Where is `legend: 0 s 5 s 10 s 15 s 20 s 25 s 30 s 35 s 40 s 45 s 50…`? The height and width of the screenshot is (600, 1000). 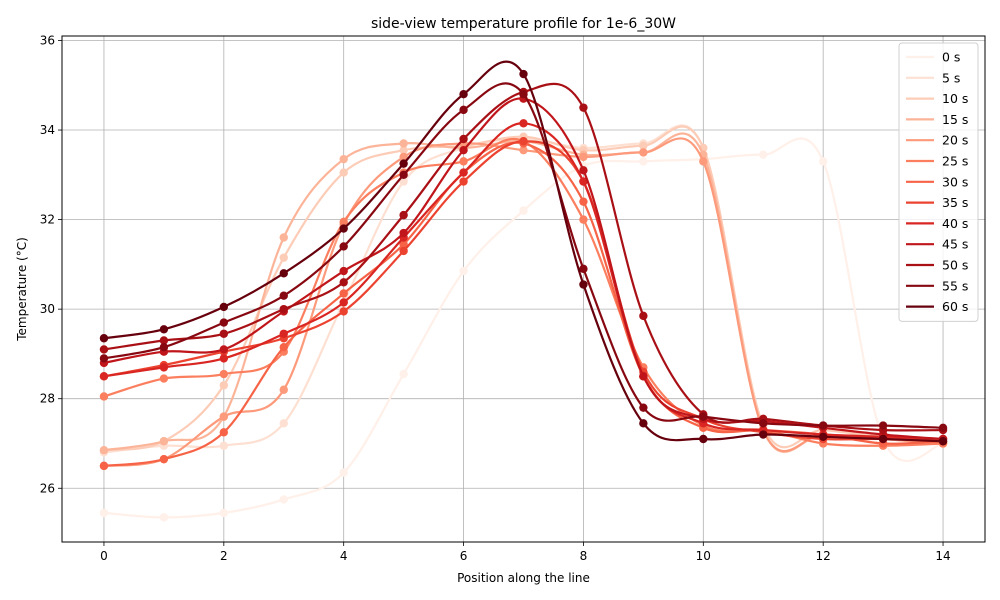 legend: 0 s 5 s 10 s 15 s 20 s 25 s 30 s 35 s 40 s 45 s 50… is located at coordinates (938, 182).